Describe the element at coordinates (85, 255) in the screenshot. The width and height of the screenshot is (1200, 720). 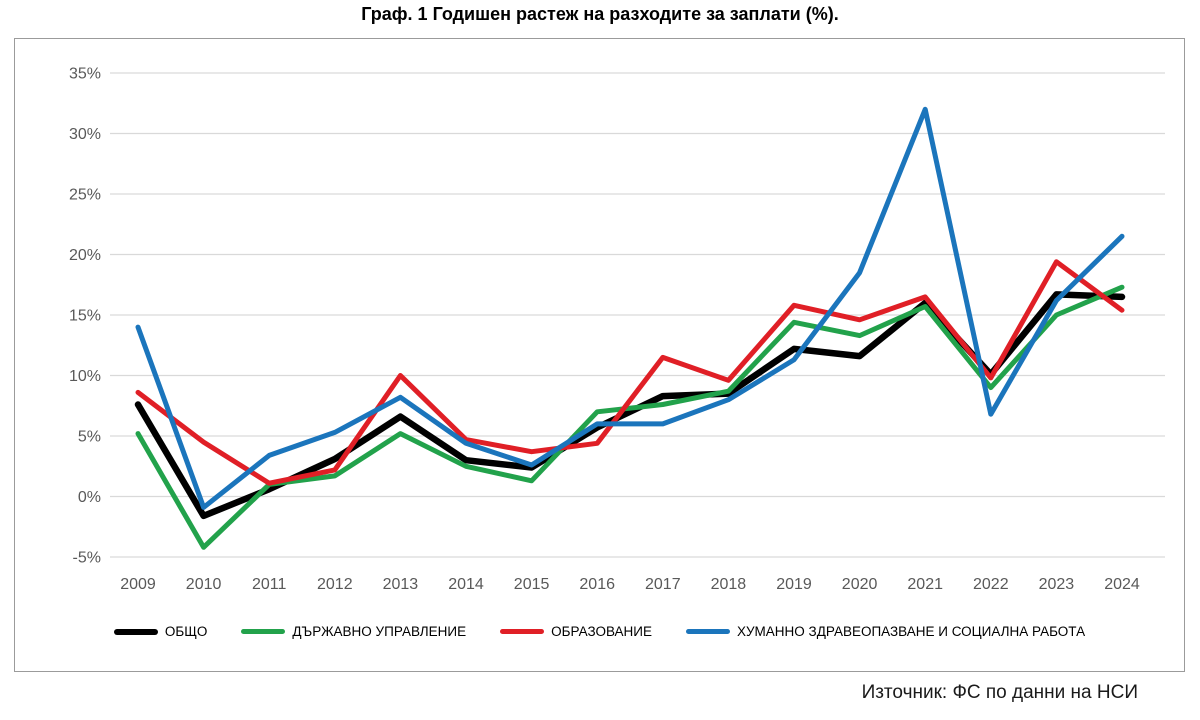
I see `y-axis-tick-label: 20%` at that location.